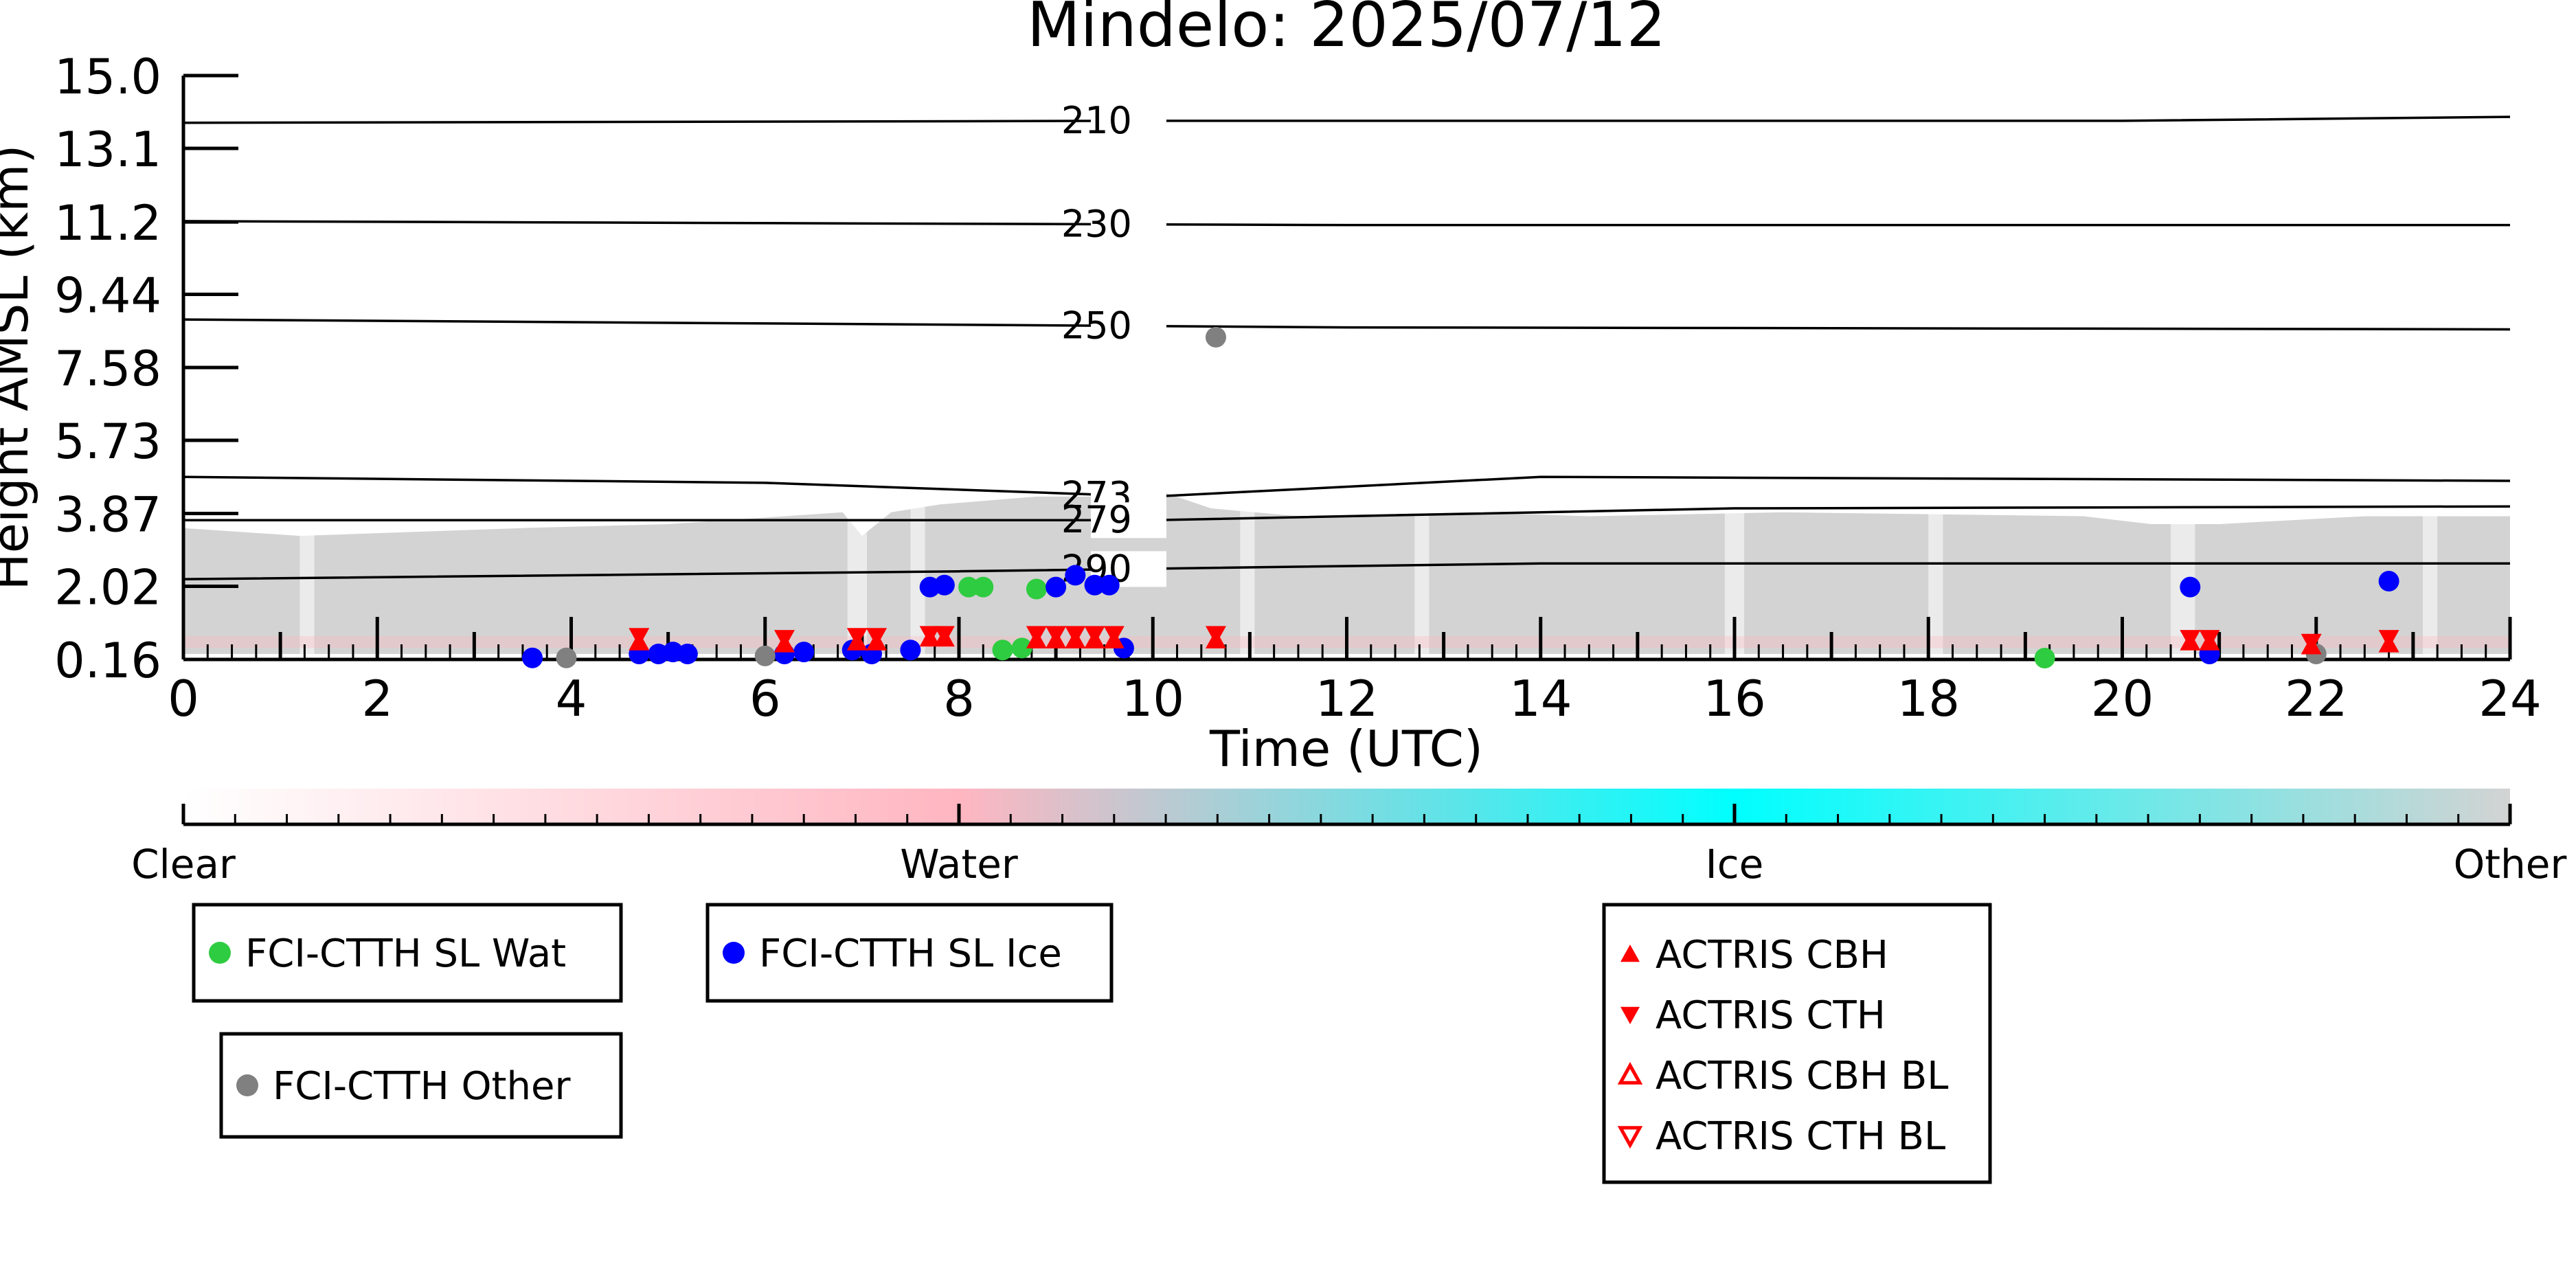 Image resolution: width=2576 pixels, height=1288 pixels. Describe the element at coordinates (1346, 749) in the screenshot. I see `x-axis-label: Time (UTC)` at that location.